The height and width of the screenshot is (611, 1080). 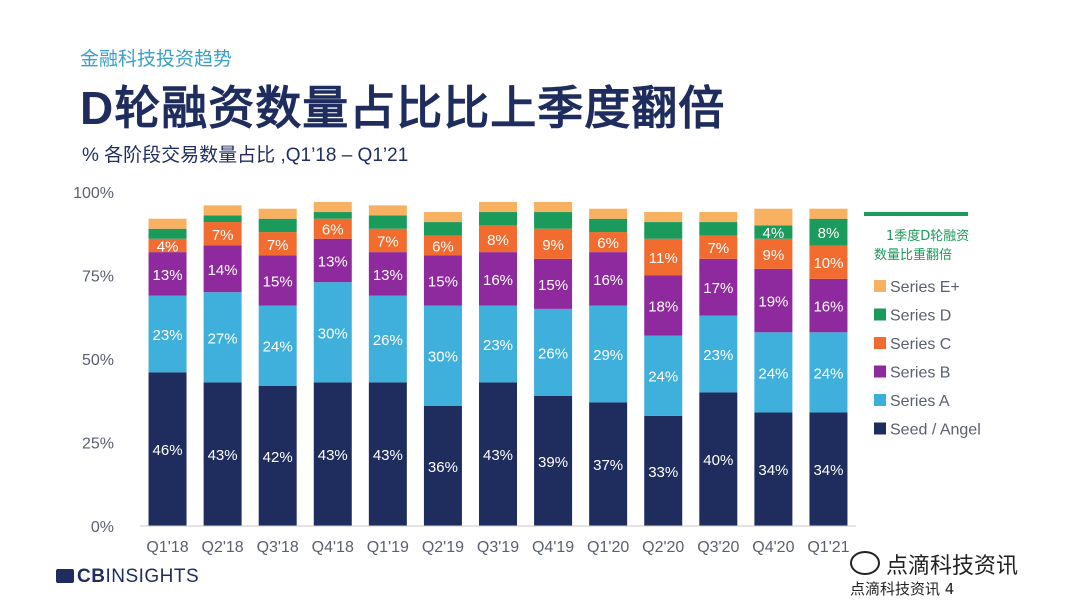 What do you see at coordinates (278, 547) in the screenshot?
I see `x-tick-label: Q3'18` at bounding box center [278, 547].